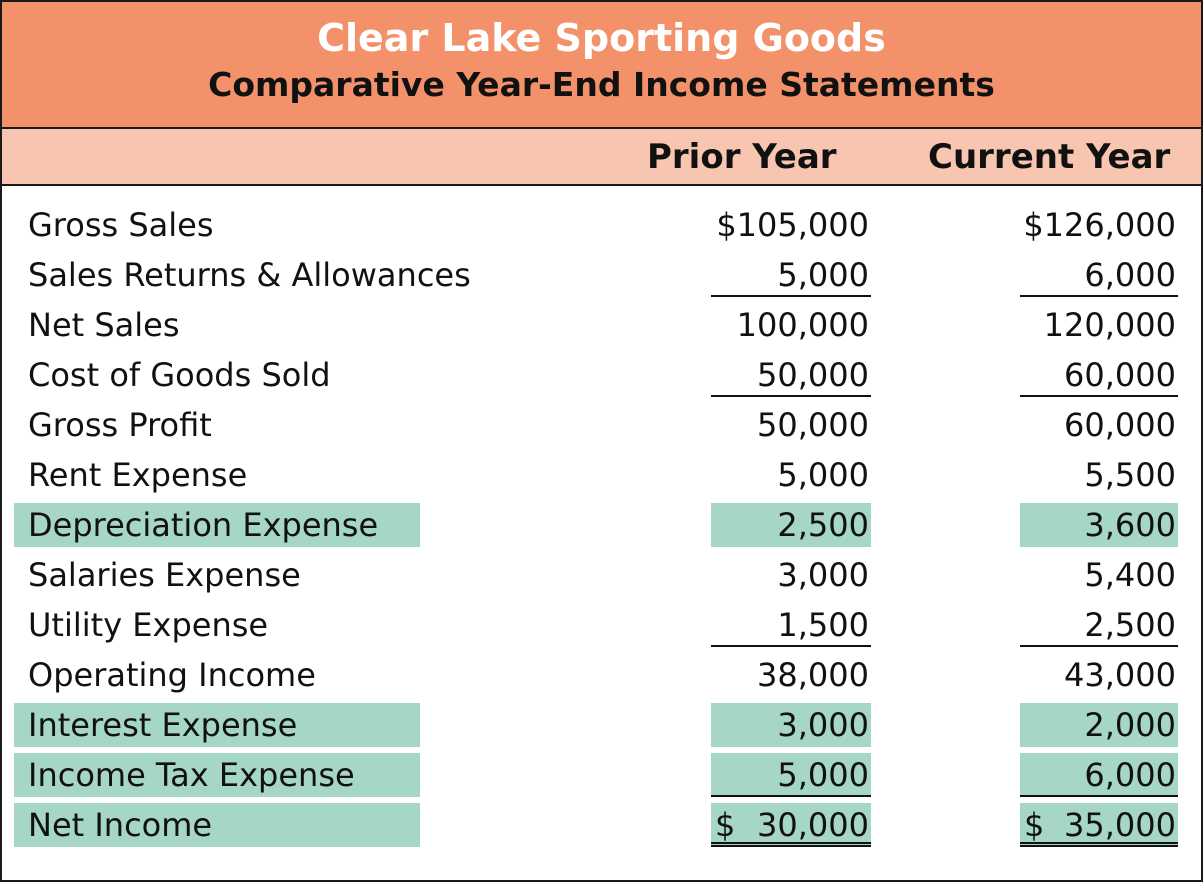  What do you see at coordinates (791, 525) in the screenshot?
I see `prior-year-value-highlighted: 2,500` at bounding box center [791, 525].